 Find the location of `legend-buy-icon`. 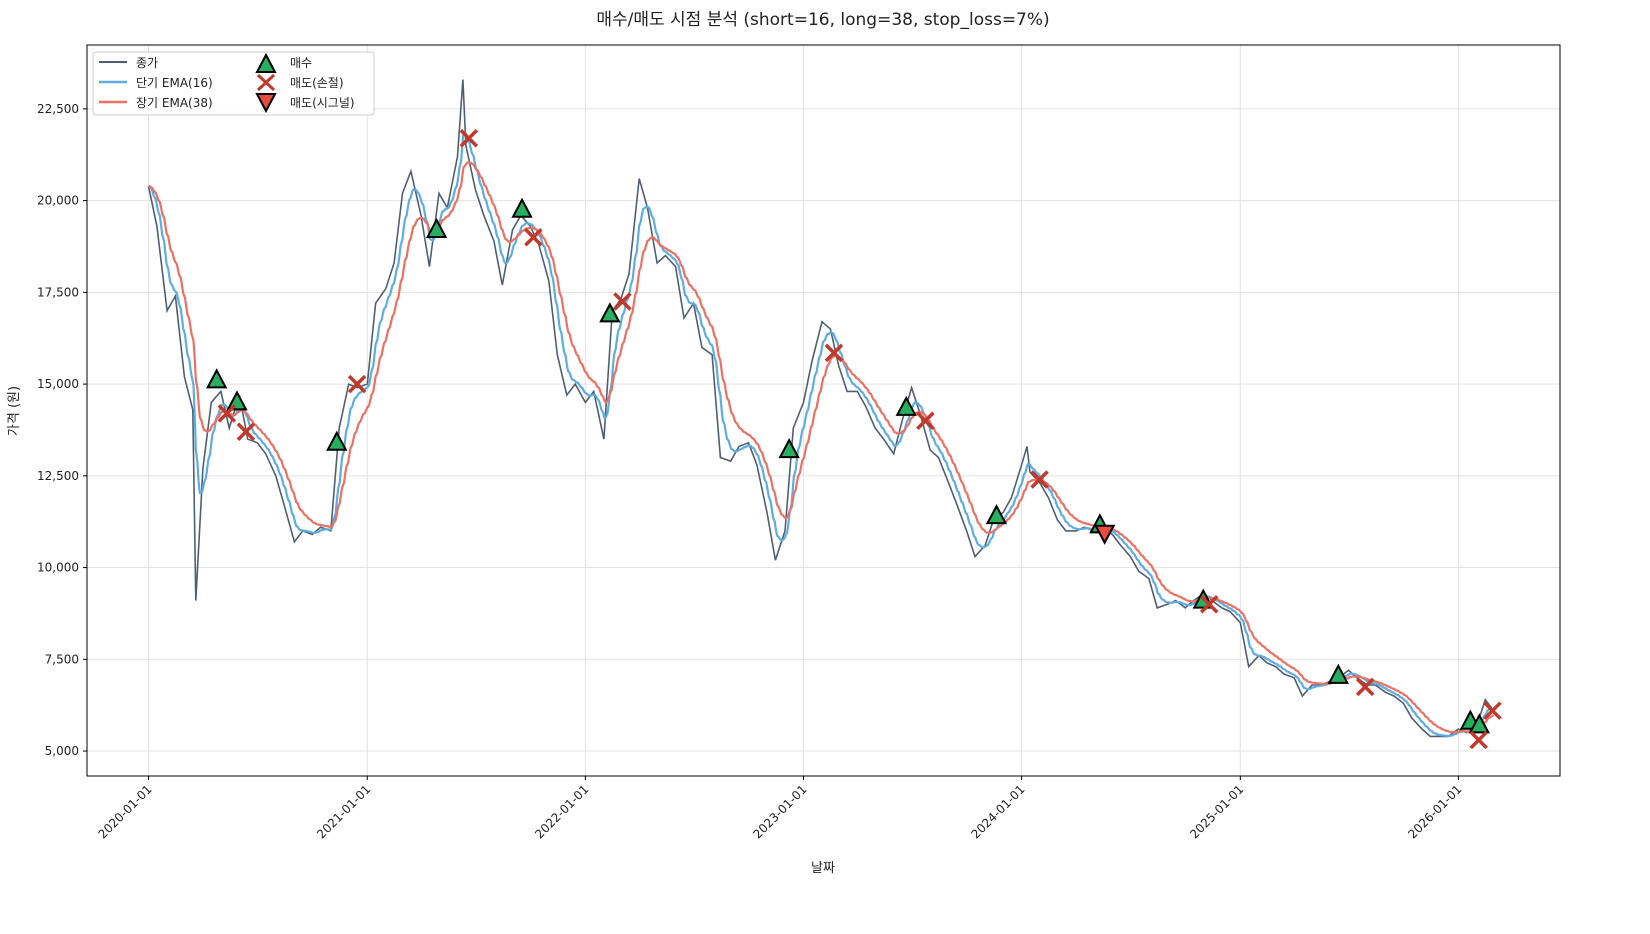

legend-buy-icon is located at coordinates (266, 62).